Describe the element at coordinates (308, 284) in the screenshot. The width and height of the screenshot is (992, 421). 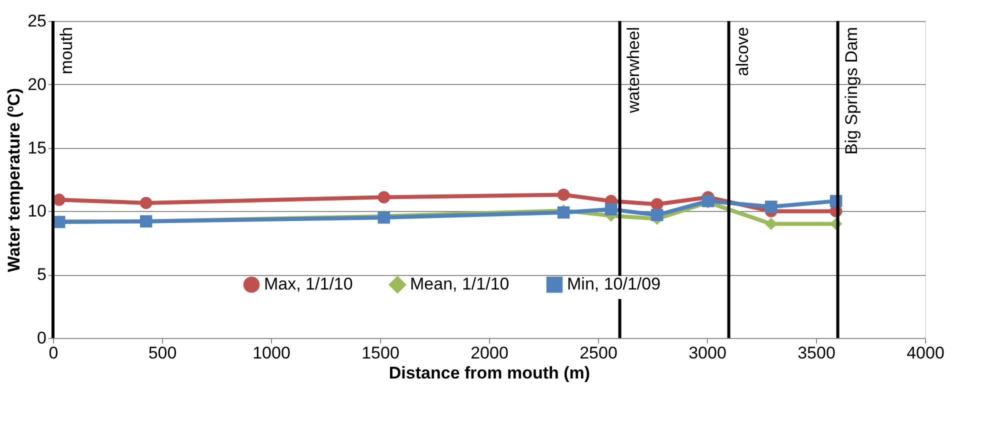
I see `legend-label: Max, 1/1/10` at that location.